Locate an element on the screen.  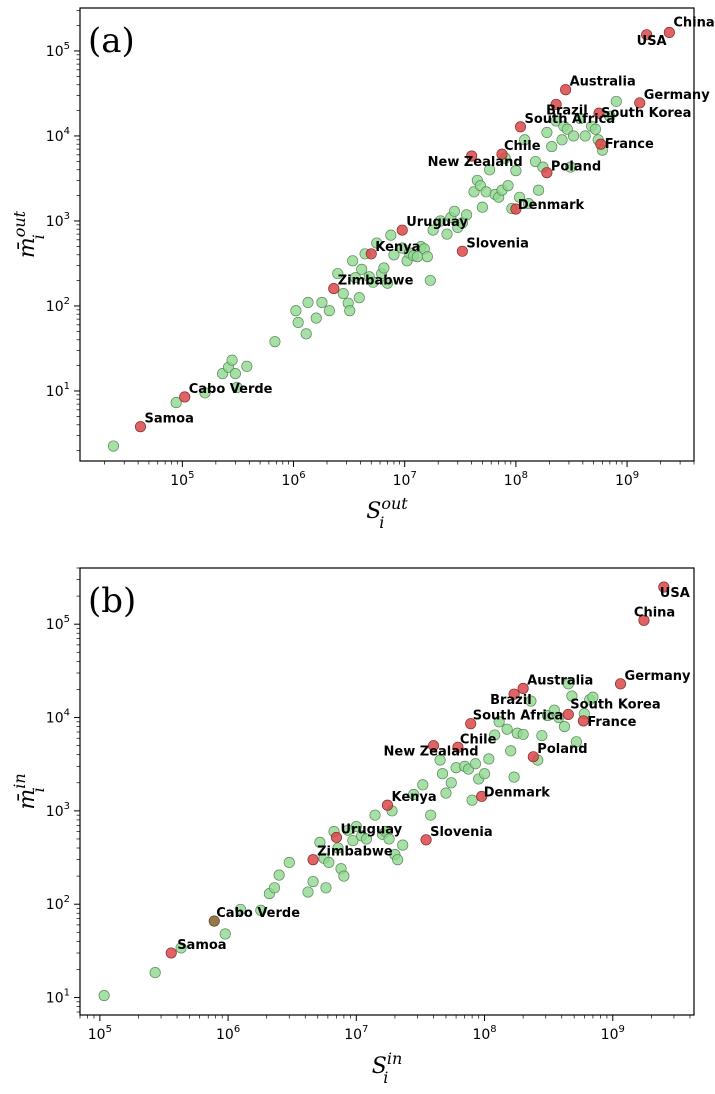
x-tick-exponent: 7 is located at coordinates (413, 475).